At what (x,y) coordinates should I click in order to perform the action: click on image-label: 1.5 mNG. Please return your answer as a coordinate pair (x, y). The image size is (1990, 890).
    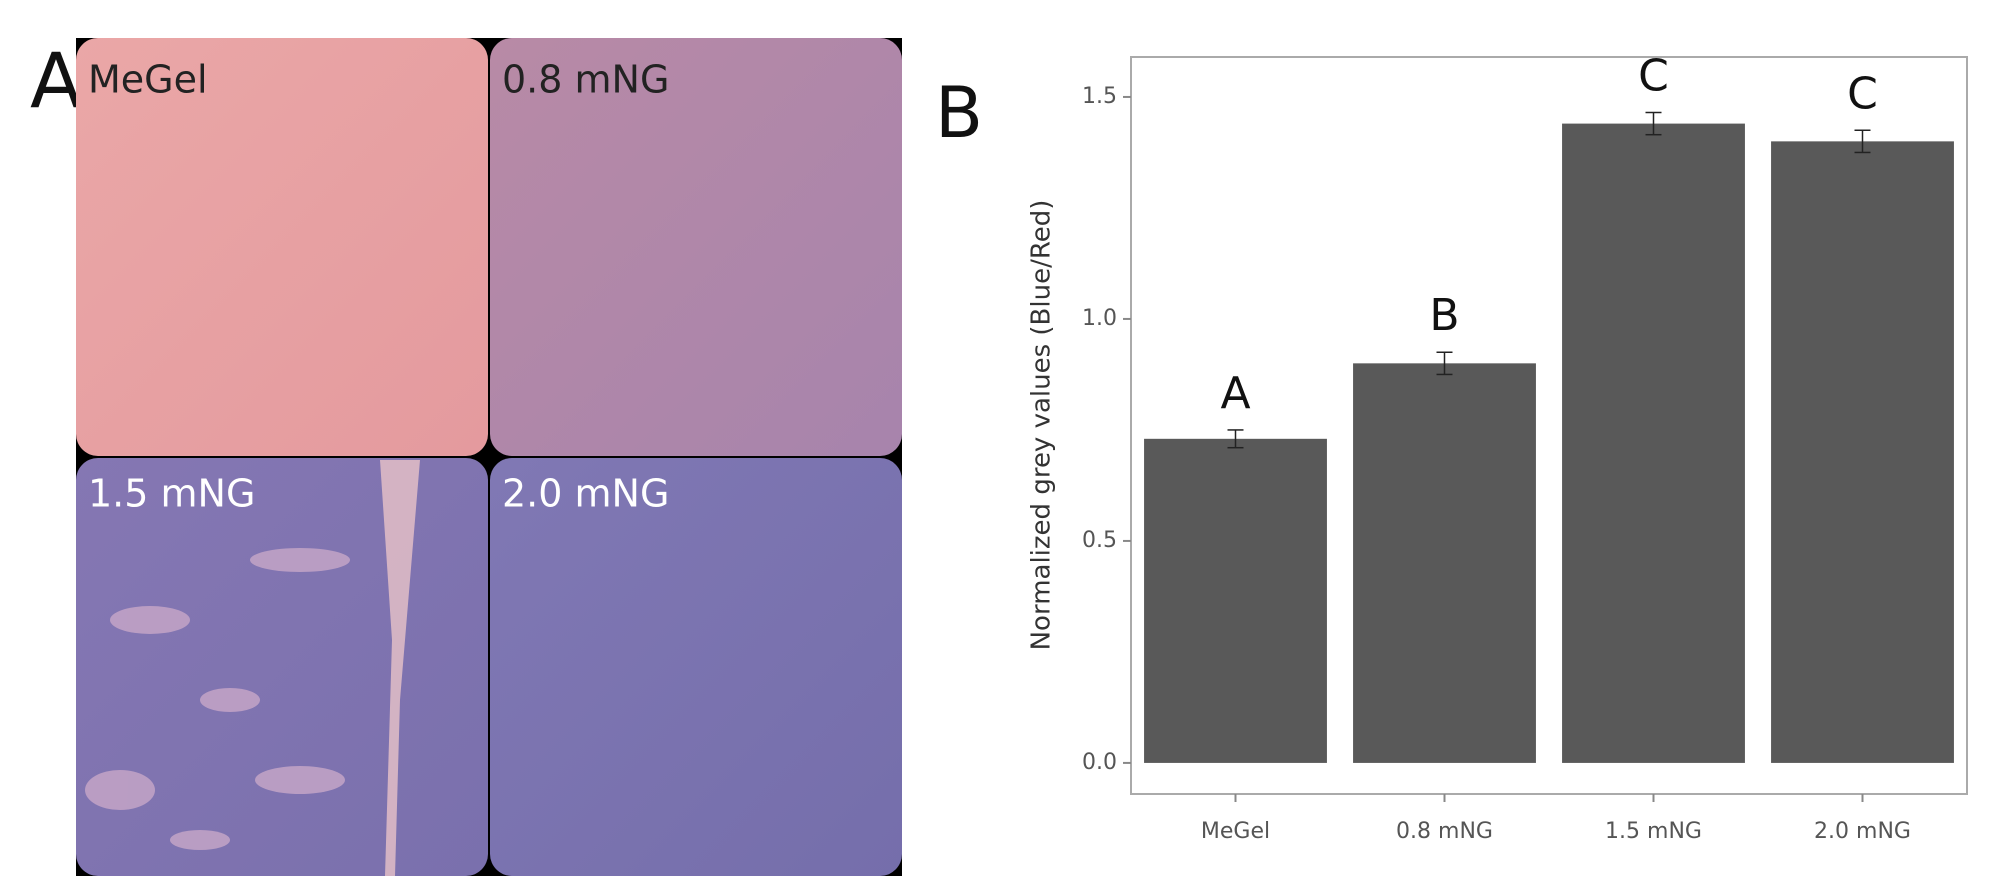
    Looking at the image, I should click on (171, 494).